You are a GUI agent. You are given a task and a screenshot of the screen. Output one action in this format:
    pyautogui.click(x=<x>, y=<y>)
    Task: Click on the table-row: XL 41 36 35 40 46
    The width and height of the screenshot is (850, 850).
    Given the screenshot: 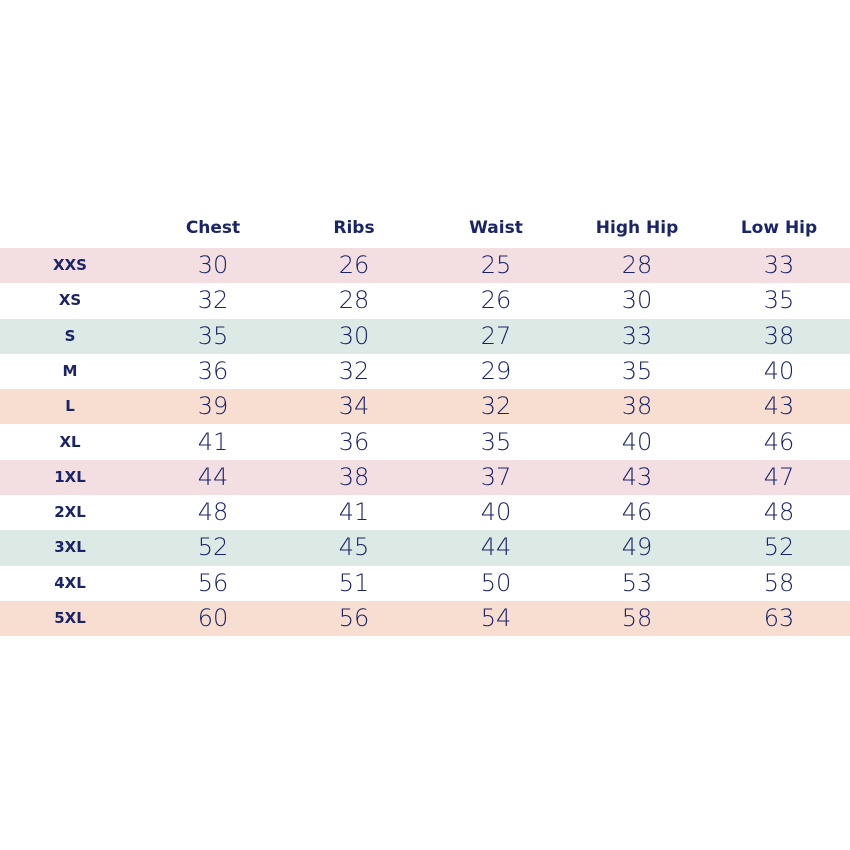 What is the action you would take?
    pyautogui.click(x=425, y=442)
    